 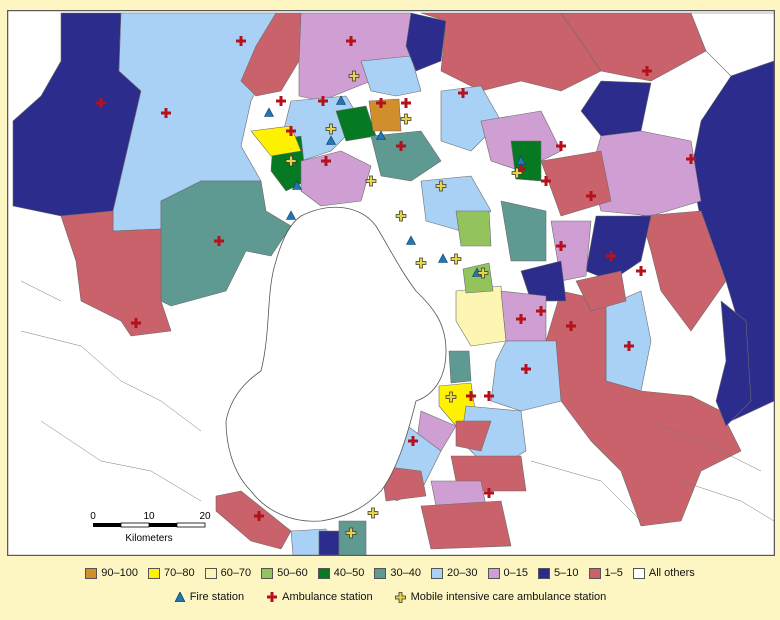 I want to click on legend-range-label: 90–100, so click(x=119, y=573).